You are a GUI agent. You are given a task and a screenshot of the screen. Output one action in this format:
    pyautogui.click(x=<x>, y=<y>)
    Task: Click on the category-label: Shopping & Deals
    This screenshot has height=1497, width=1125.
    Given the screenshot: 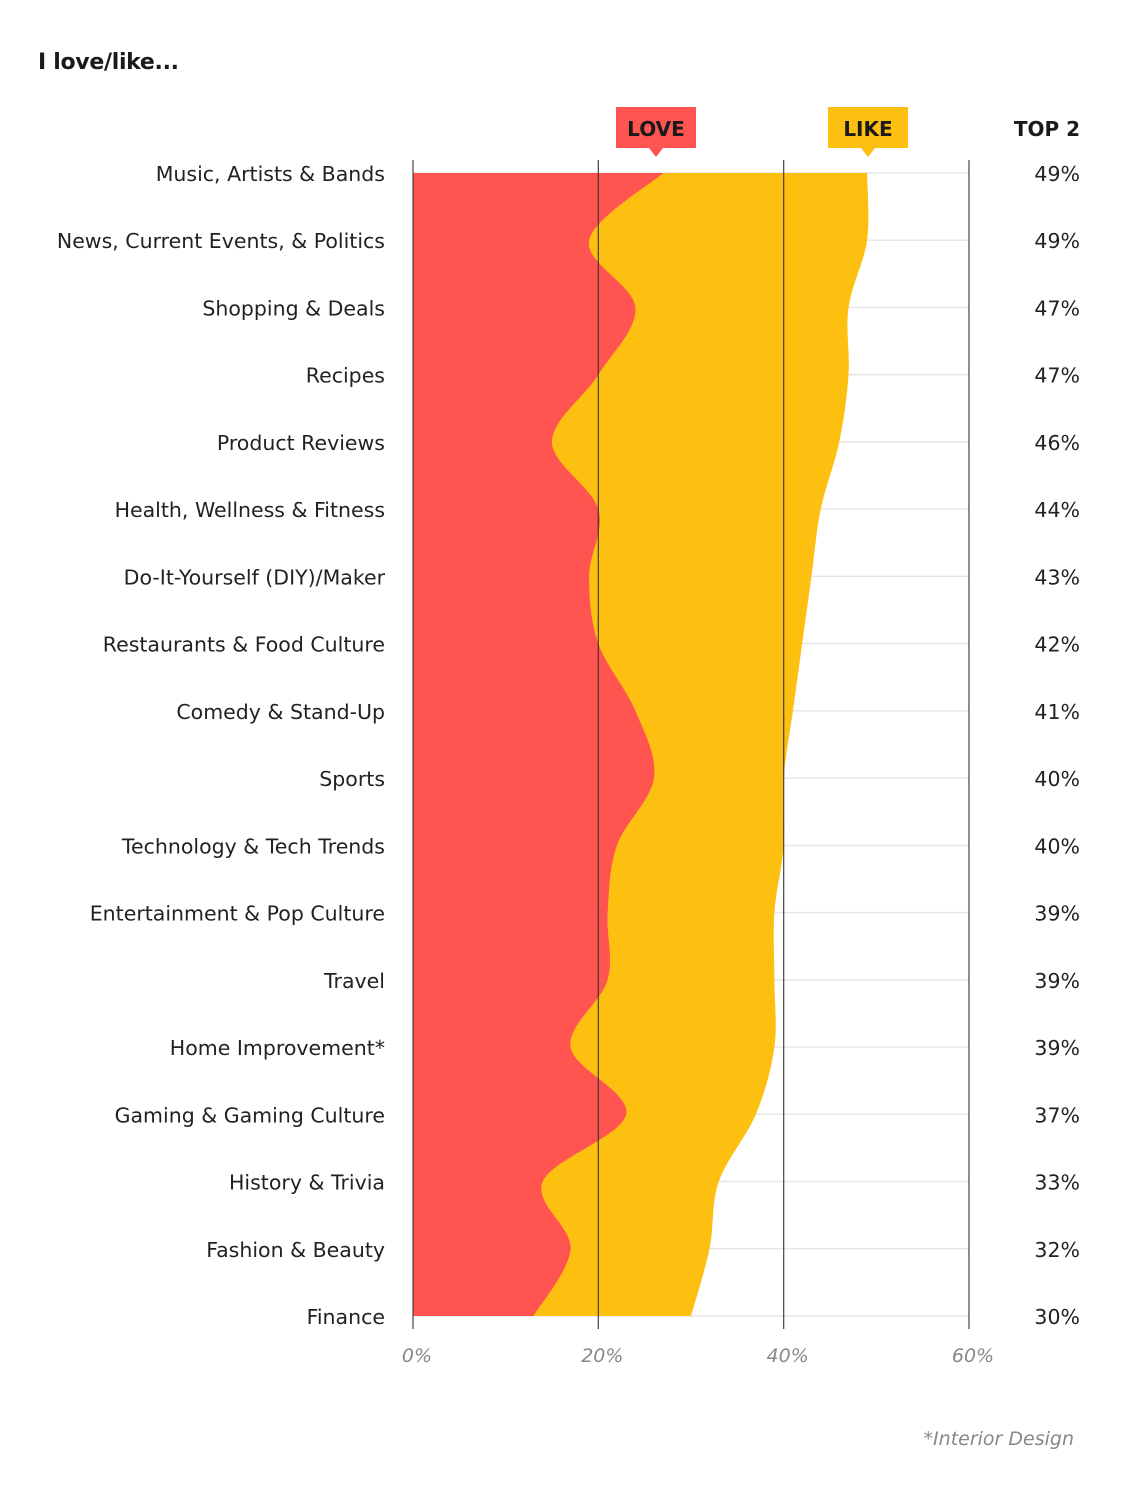 What is the action you would take?
    pyautogui.click(x=293, y=308)
    